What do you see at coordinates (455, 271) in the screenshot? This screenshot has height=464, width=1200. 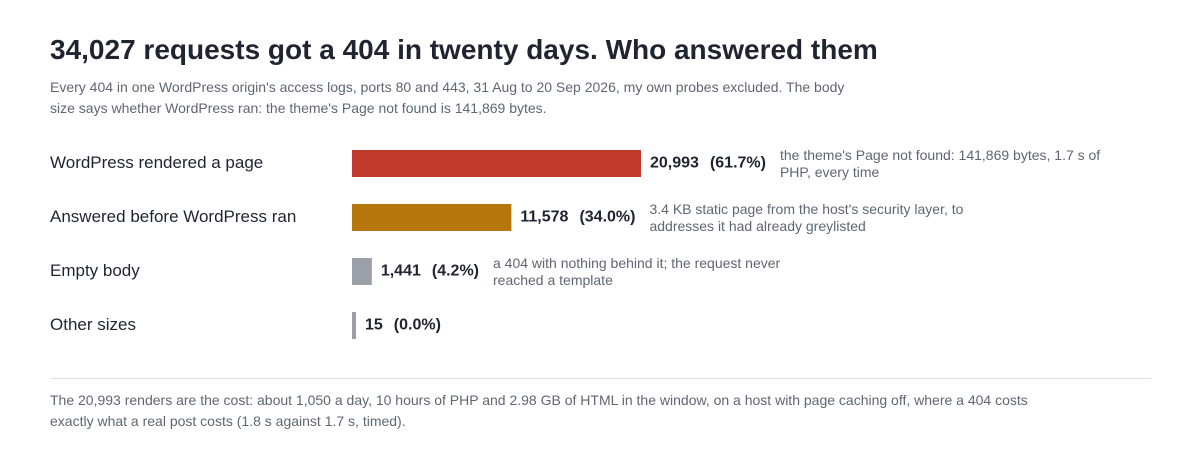 I see `bar-percent-label: (4.2%)` at bounding box center [455, 271].